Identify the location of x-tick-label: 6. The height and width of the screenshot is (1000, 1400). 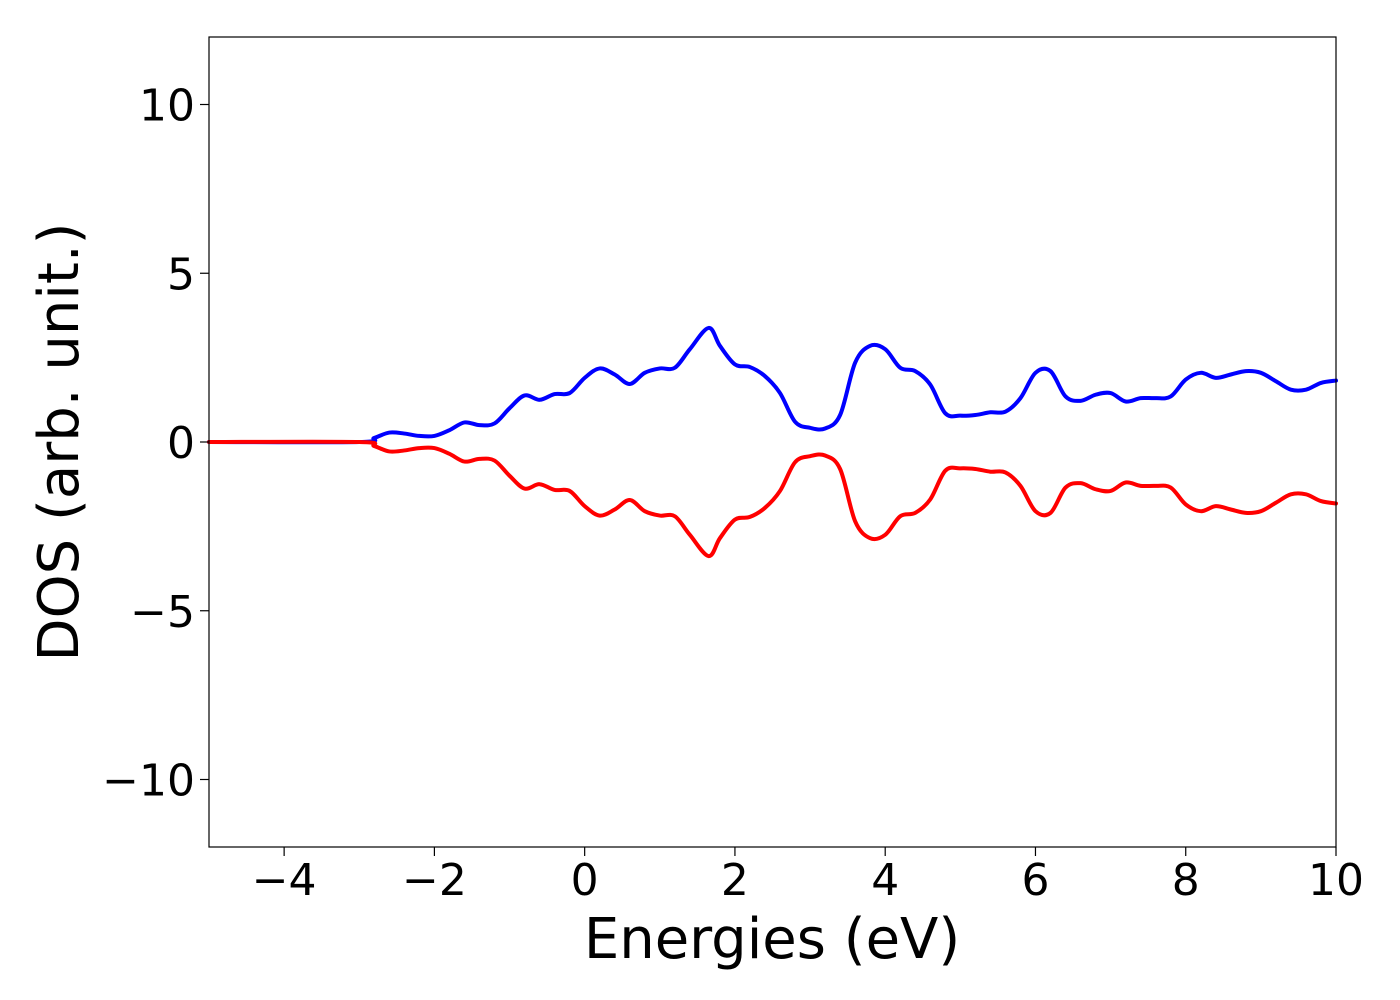
(1035, 880).